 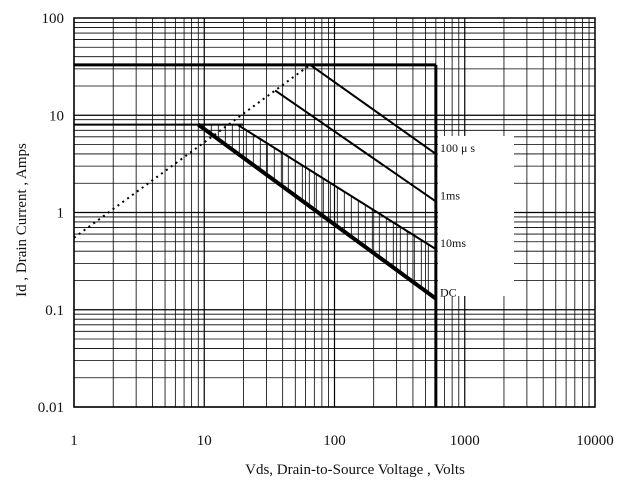 What do you see at coordinates (61, 214) in the screenshot?
I see `y-tick-label: 1` at bounding box center [61, 214].